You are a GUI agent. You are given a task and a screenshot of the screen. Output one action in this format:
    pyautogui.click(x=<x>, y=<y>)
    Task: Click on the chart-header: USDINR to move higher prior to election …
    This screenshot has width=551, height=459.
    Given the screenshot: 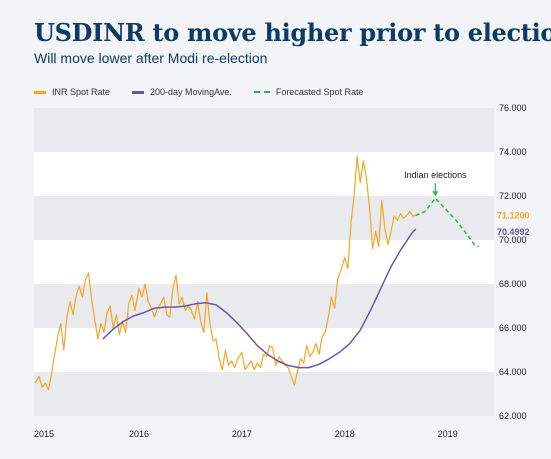 What is the action you would take?
    pyautogui.click(x=292, y=42)
    